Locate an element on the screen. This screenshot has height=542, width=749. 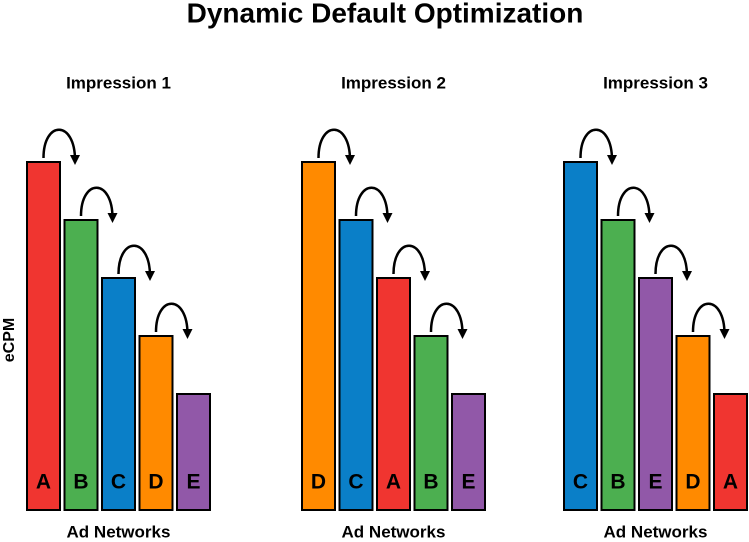
title: Dynamic Default Optimization is located at coordinates (385, 14).